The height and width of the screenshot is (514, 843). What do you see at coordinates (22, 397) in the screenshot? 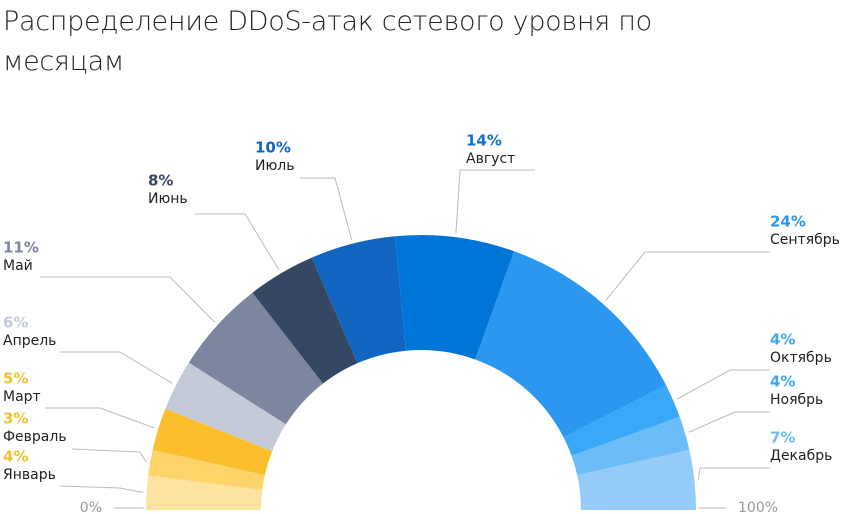
I see `category-label: Март` at bounding box center [22, 397].